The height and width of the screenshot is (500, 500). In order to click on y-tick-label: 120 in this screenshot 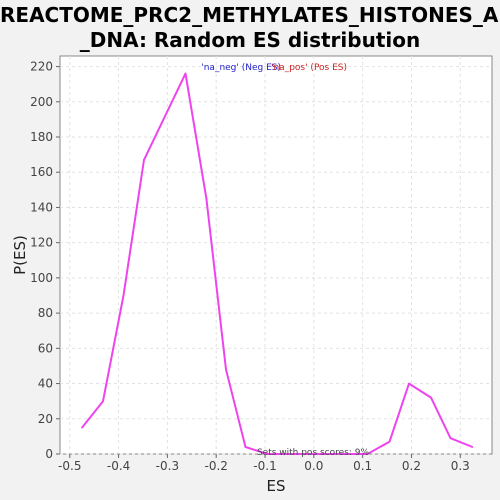, I will do `click(41, 243)`.